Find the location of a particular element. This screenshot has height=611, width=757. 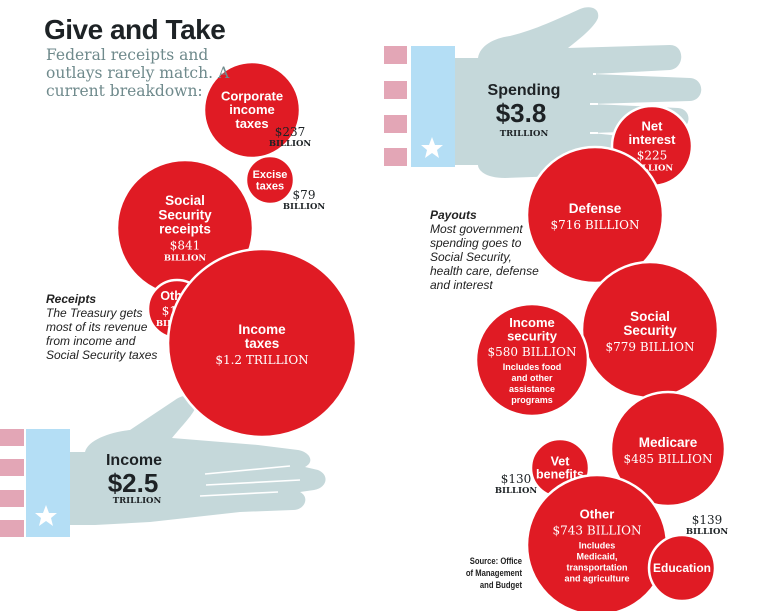

receipts-note-heading: Receipts is located at coordinates (71, 299).